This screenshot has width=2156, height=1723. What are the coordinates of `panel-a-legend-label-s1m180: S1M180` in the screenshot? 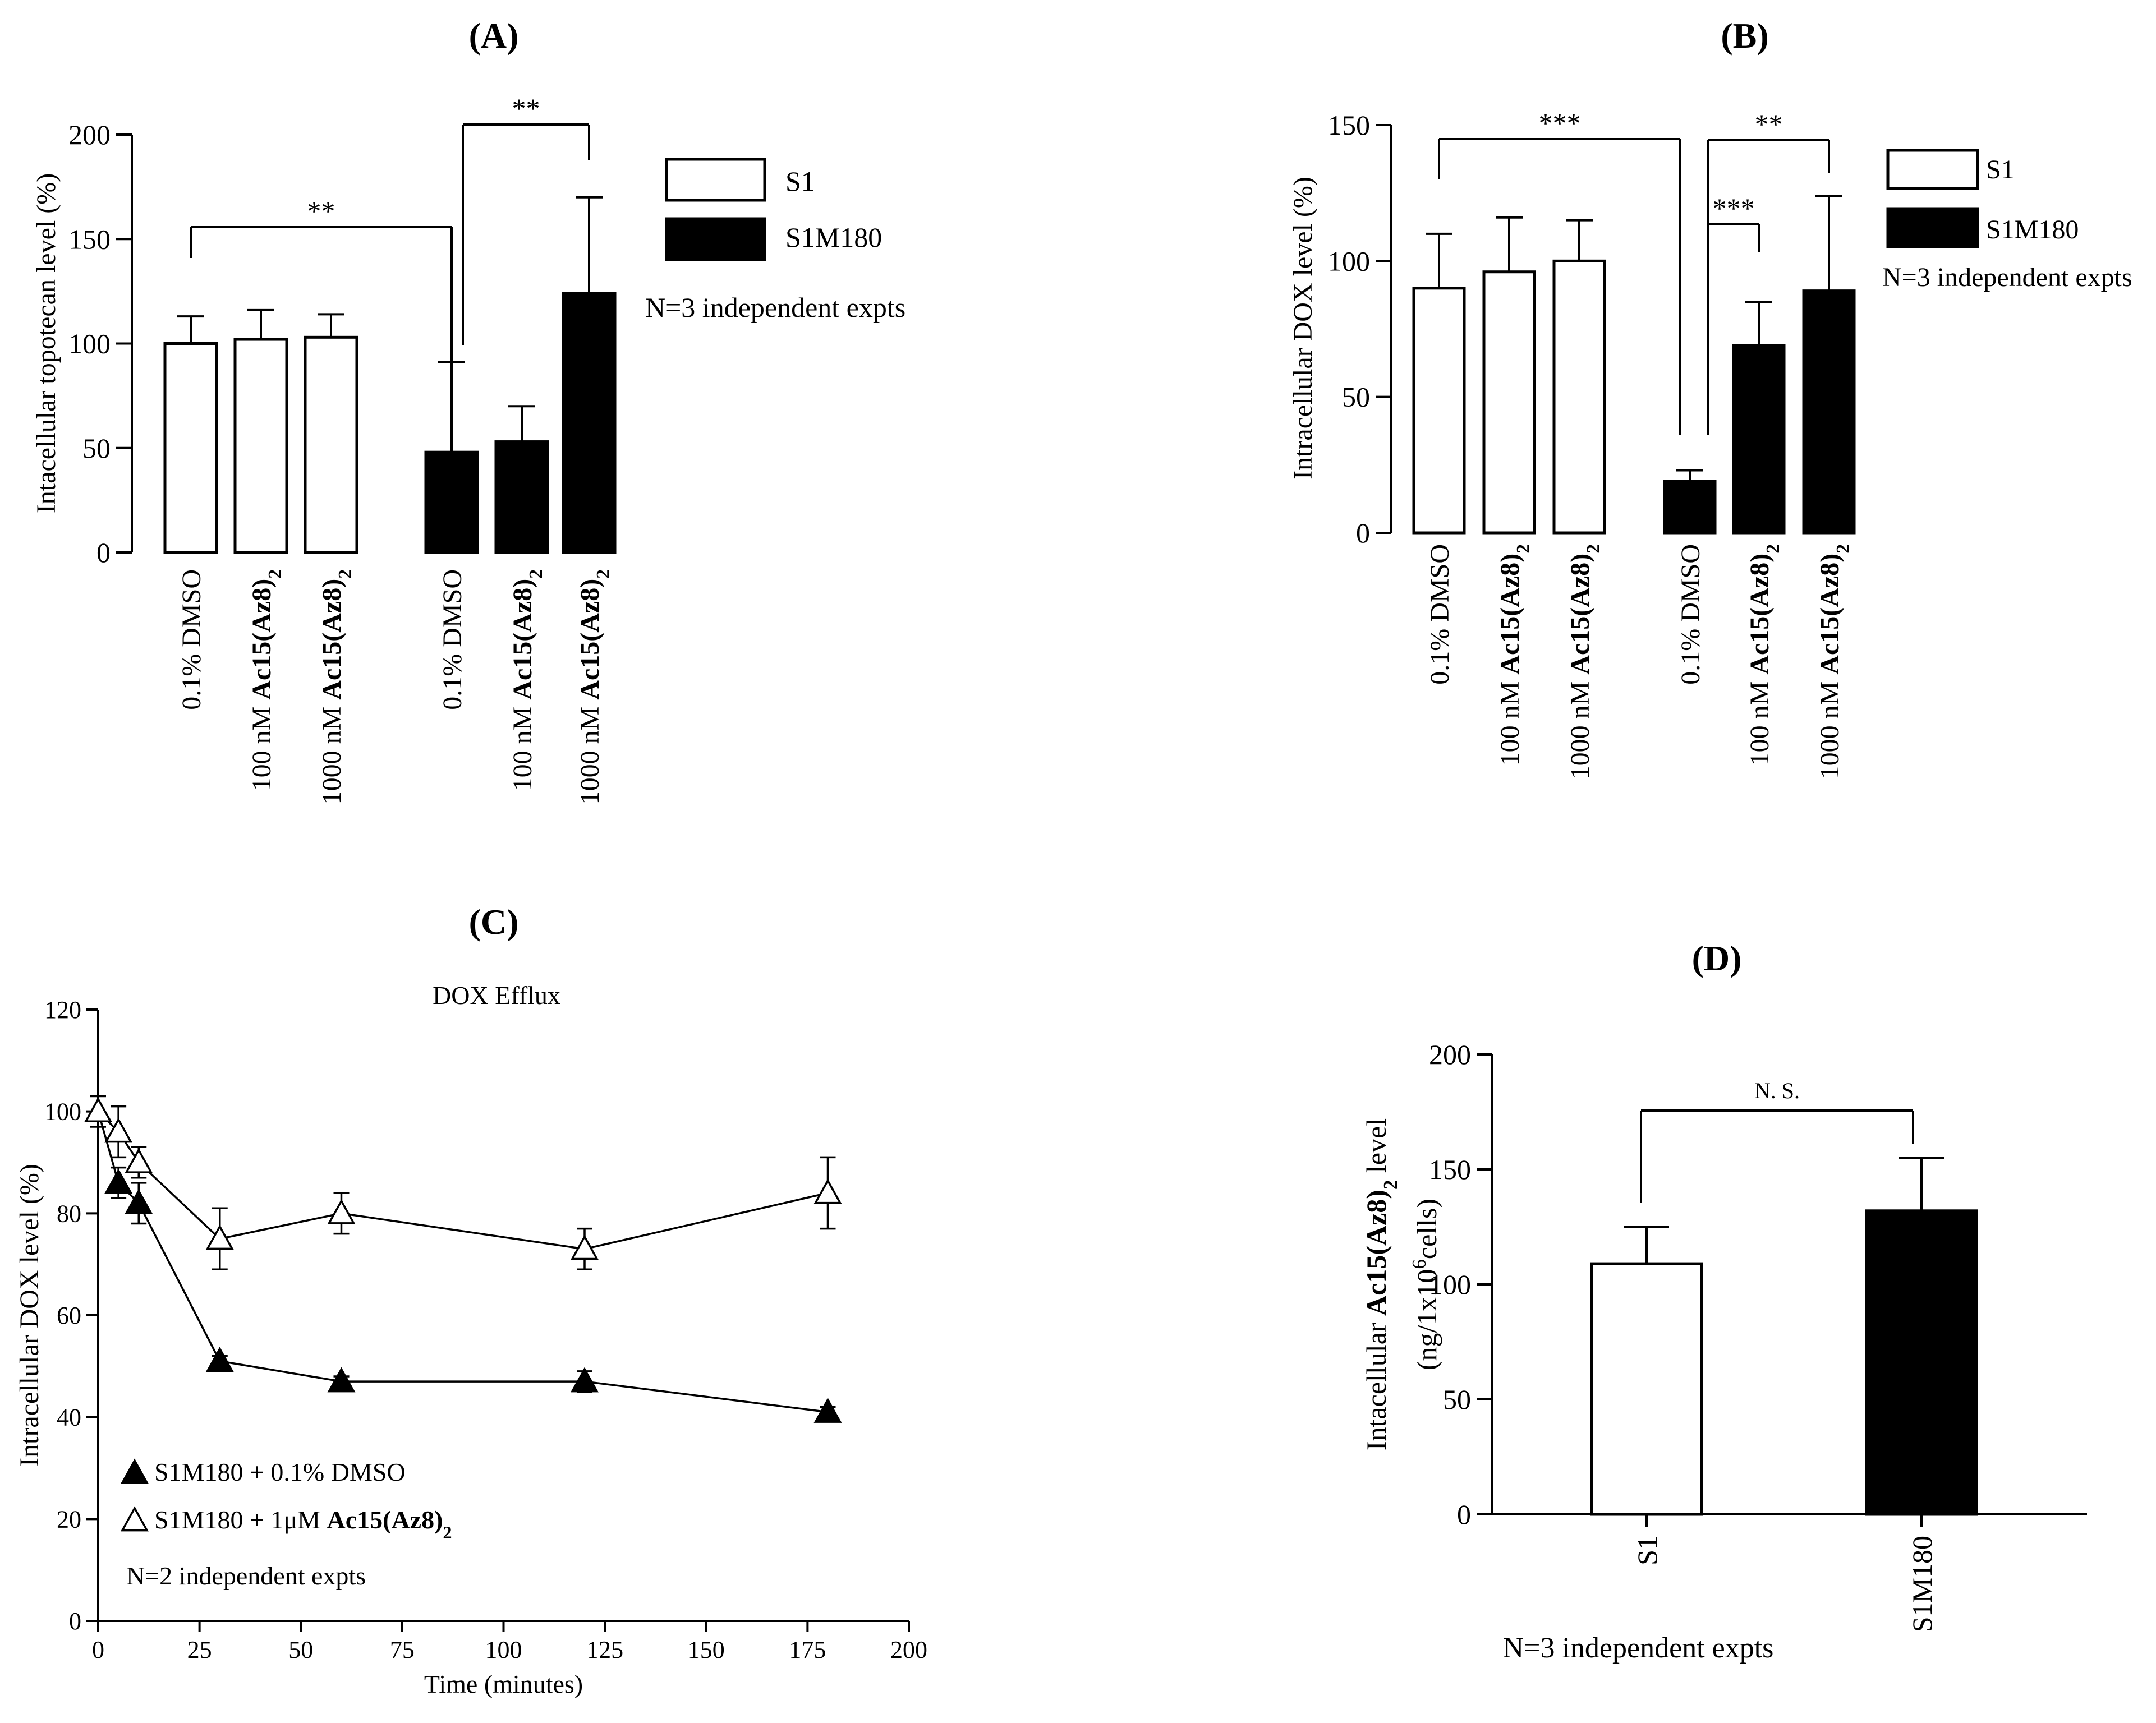 It's located at (834, 238).